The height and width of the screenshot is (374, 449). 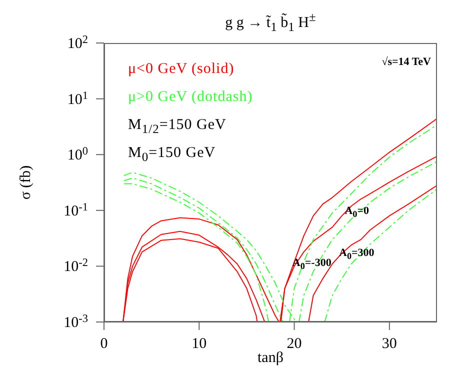 I want to click on x-tick-label: 20, so click(x=294, y=344).